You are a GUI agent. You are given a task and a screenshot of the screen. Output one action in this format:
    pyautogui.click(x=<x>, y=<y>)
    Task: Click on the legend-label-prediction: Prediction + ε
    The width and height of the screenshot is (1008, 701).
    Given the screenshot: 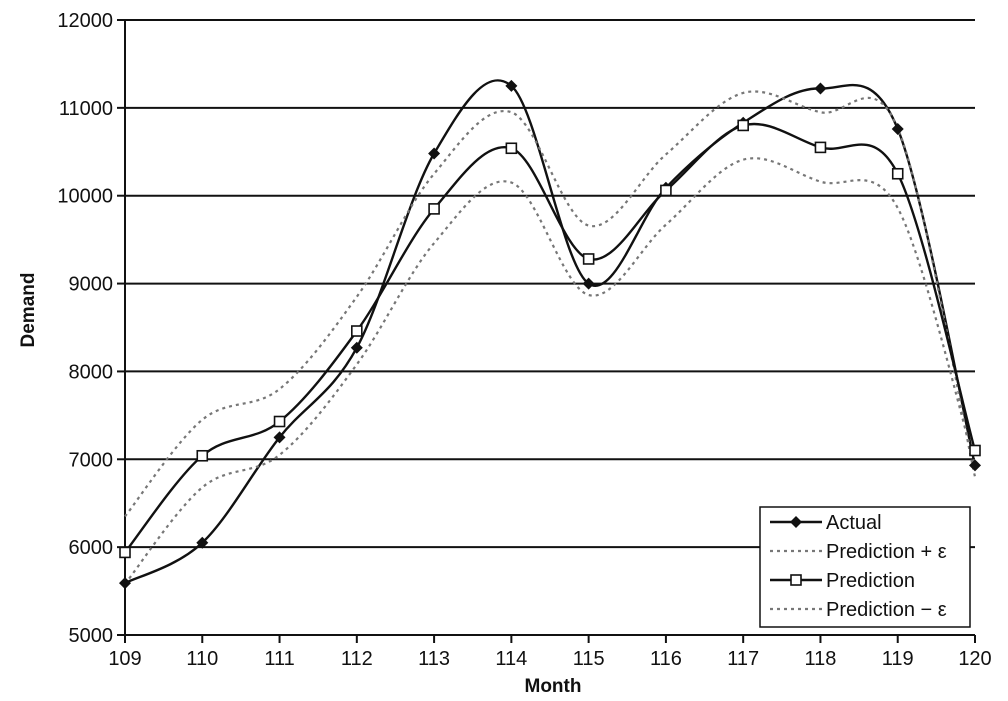 What is the action you would take?
    pyautogui.click(x=886, y=552)
    